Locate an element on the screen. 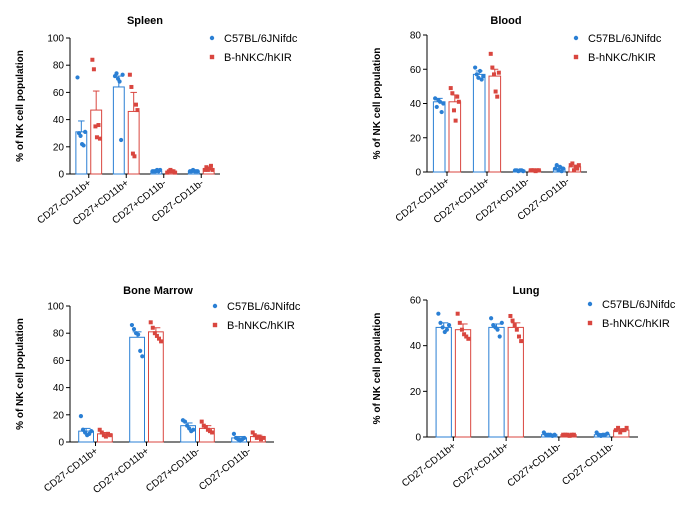 Image resolution: width=686 pixels, height=519 pixels. y-tick-label: 0 is located at coordinates (61, 443).